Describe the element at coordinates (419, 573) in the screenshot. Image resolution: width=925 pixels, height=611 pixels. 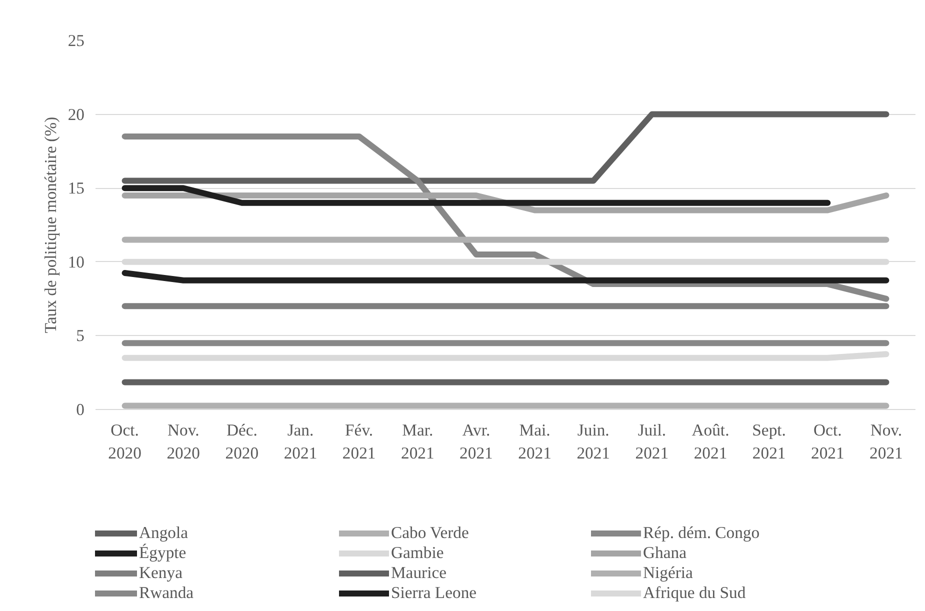
I see `legend-label: Maurice` at that location.